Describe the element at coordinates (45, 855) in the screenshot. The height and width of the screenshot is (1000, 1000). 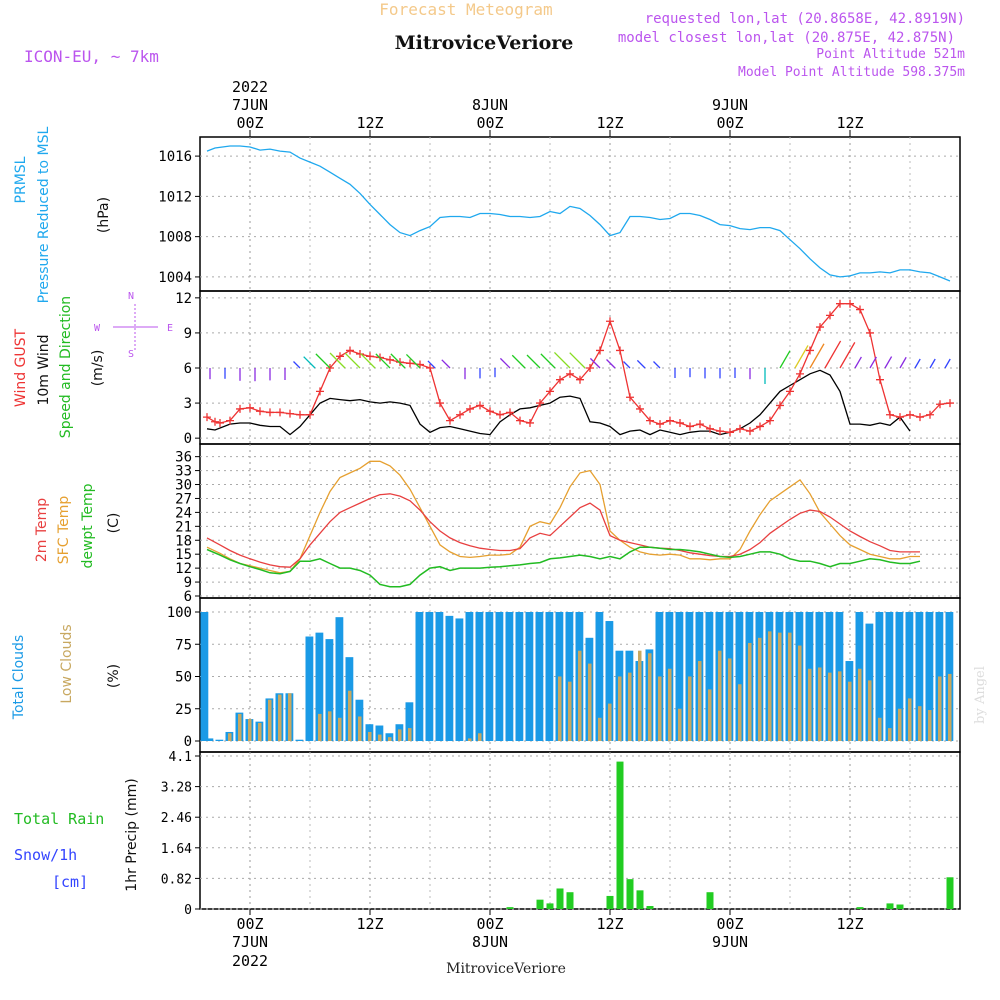
I see `precip-label-snow: Snow/1h` at that location.